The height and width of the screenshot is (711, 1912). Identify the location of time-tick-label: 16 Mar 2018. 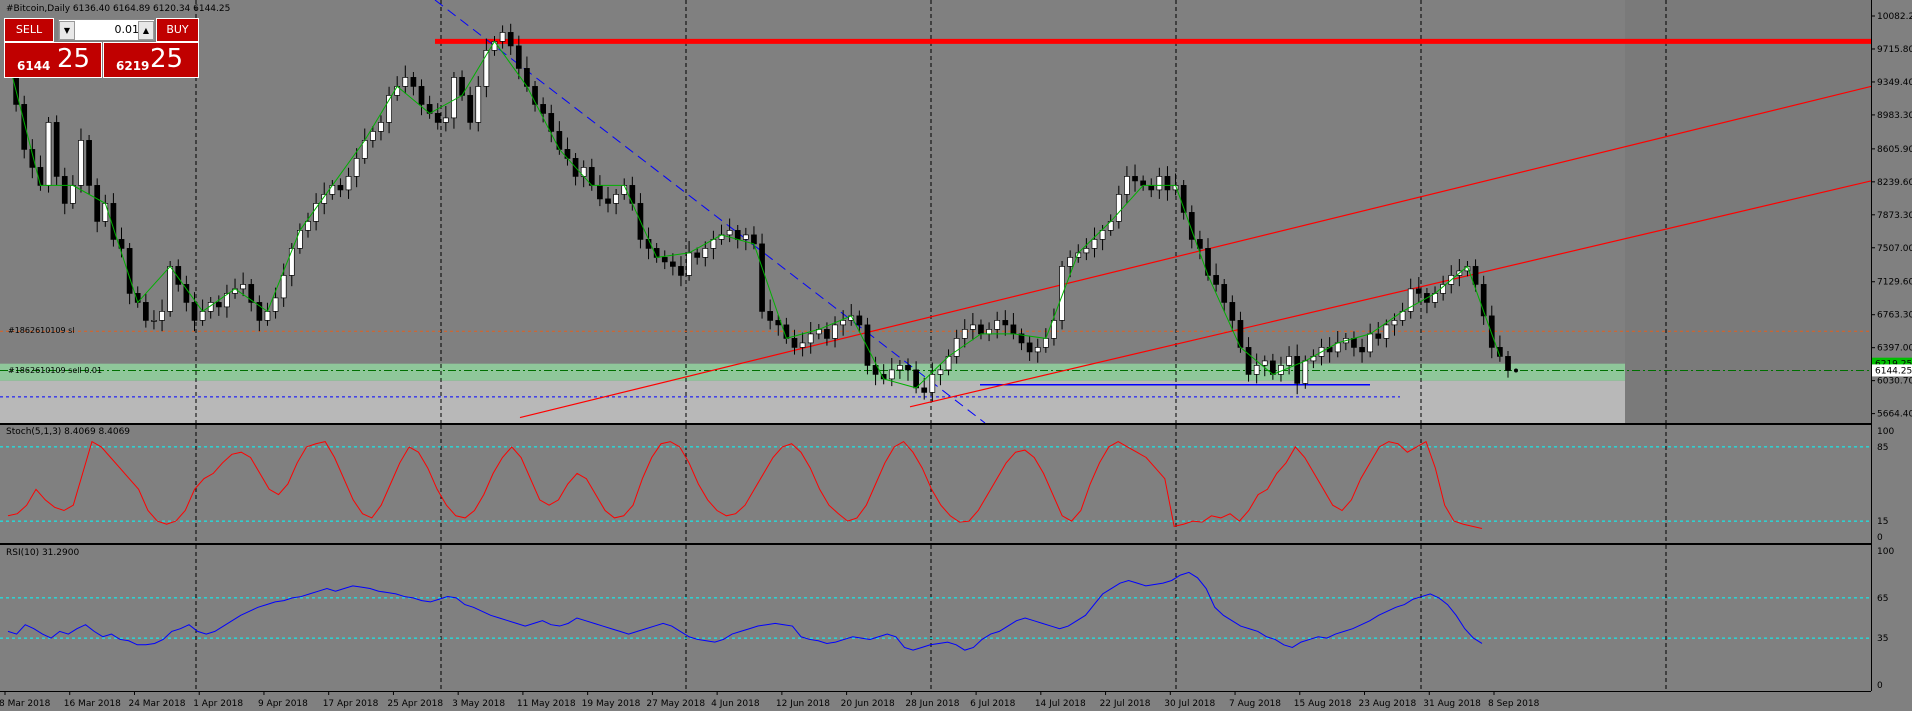
(92, 704).